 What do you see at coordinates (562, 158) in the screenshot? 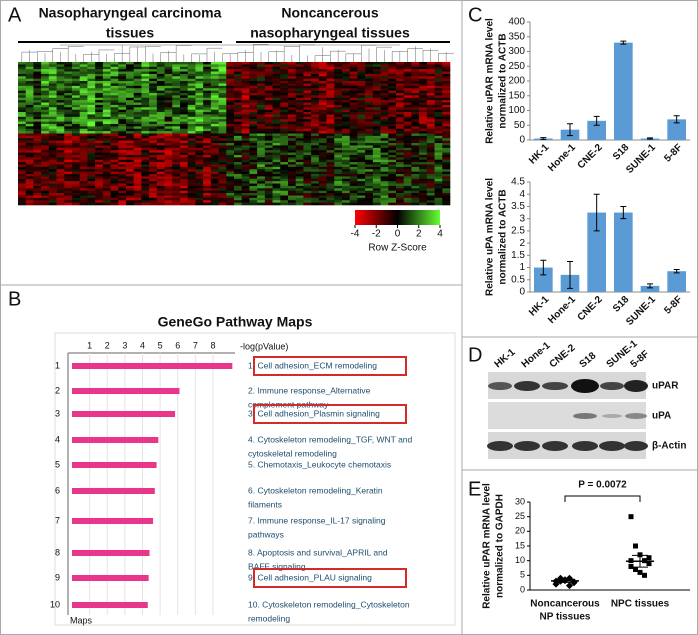
I see `x-tick-label: Hone-1` at bounding box center [562, 158].